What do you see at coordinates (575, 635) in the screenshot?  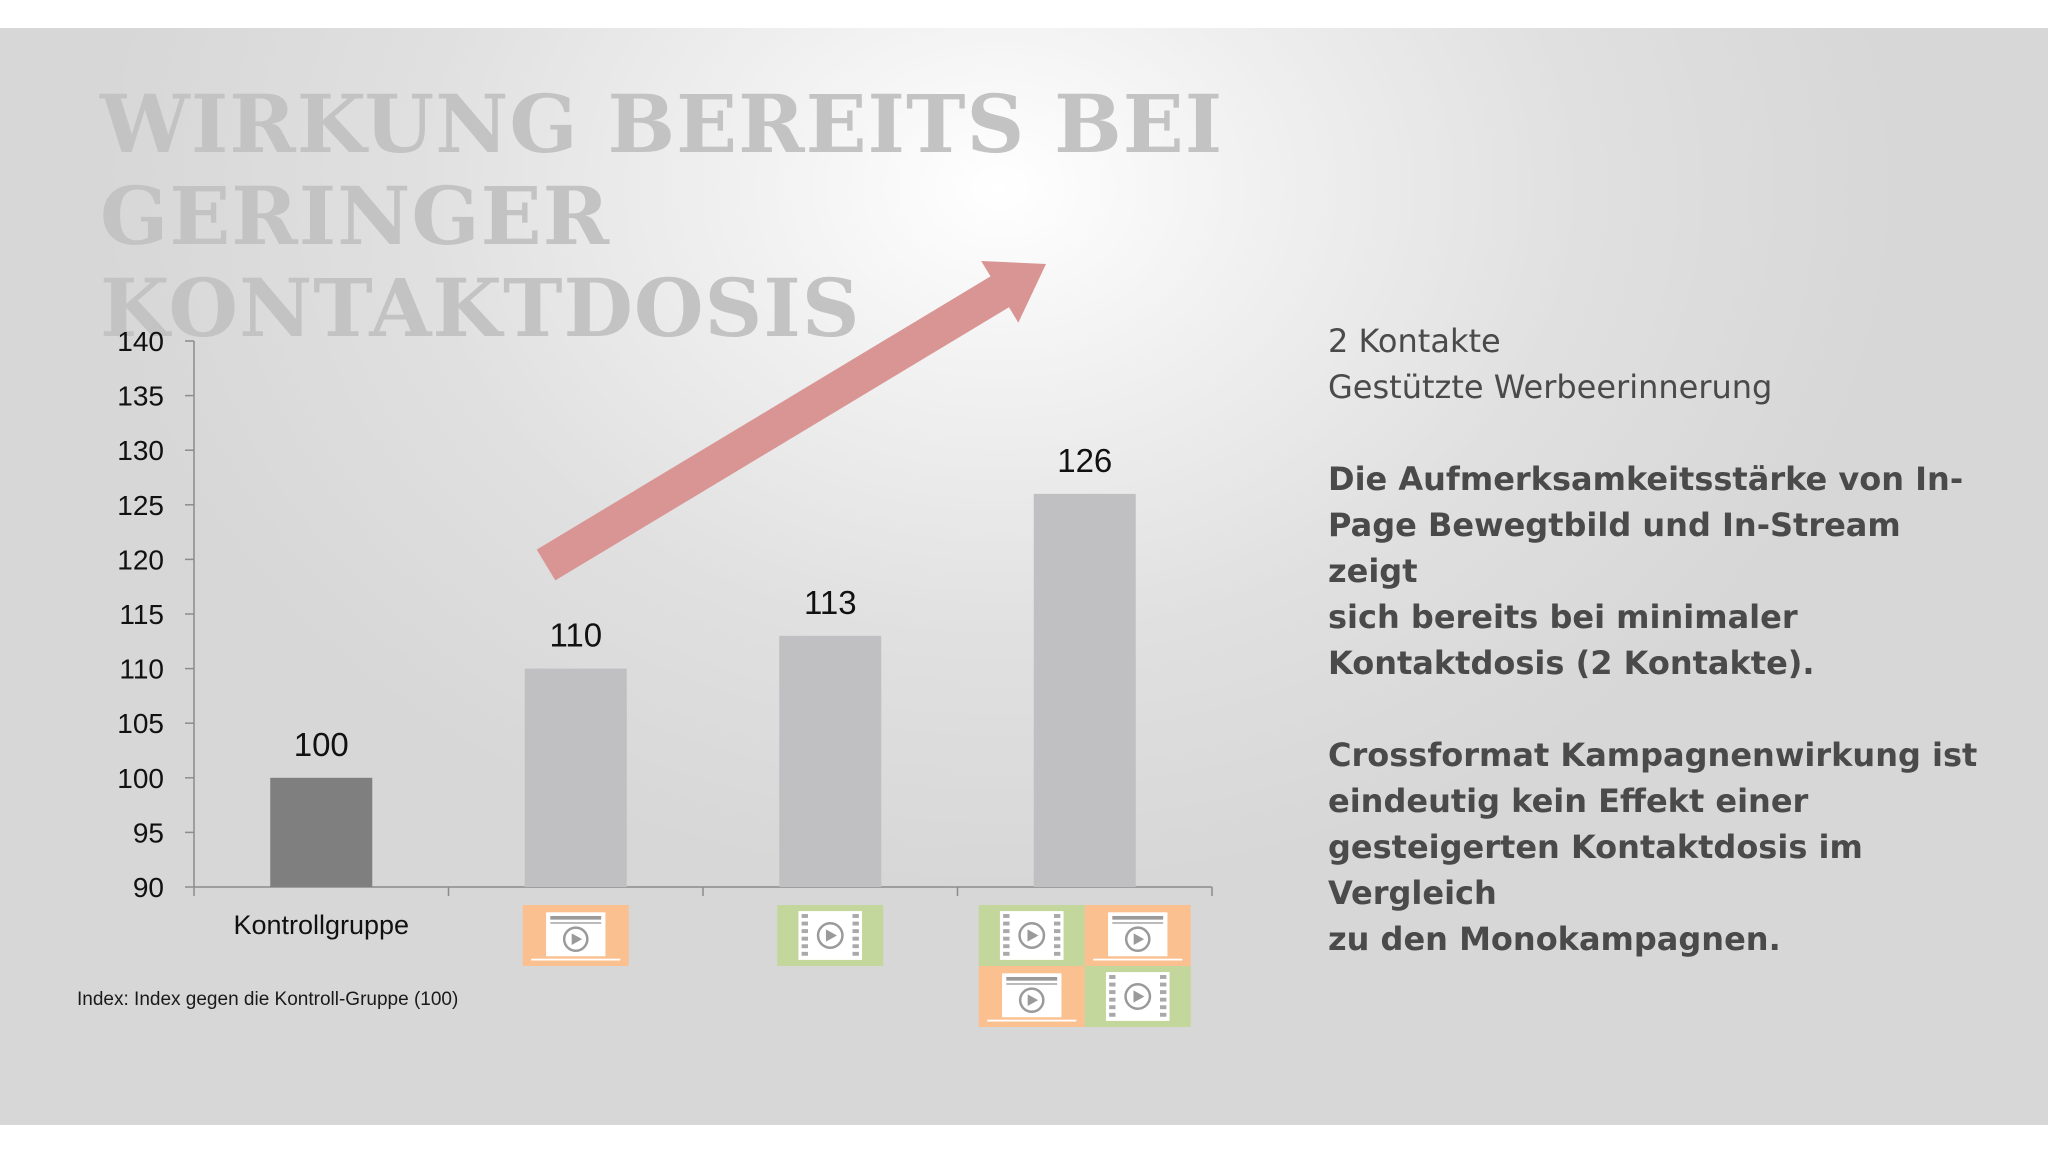 I see `data-label-1: 110` at bounding box center [575, 635].